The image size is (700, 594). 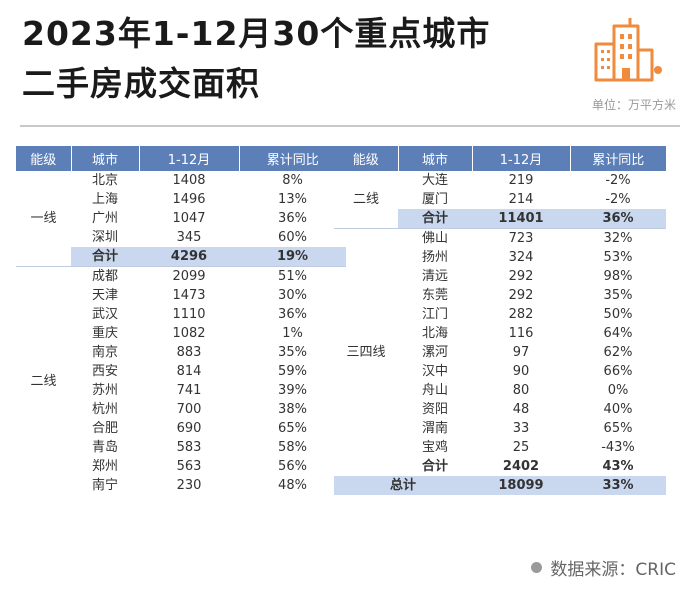 I want to click on table-row: 广州 1047 36%, so click(x=181, y=218).